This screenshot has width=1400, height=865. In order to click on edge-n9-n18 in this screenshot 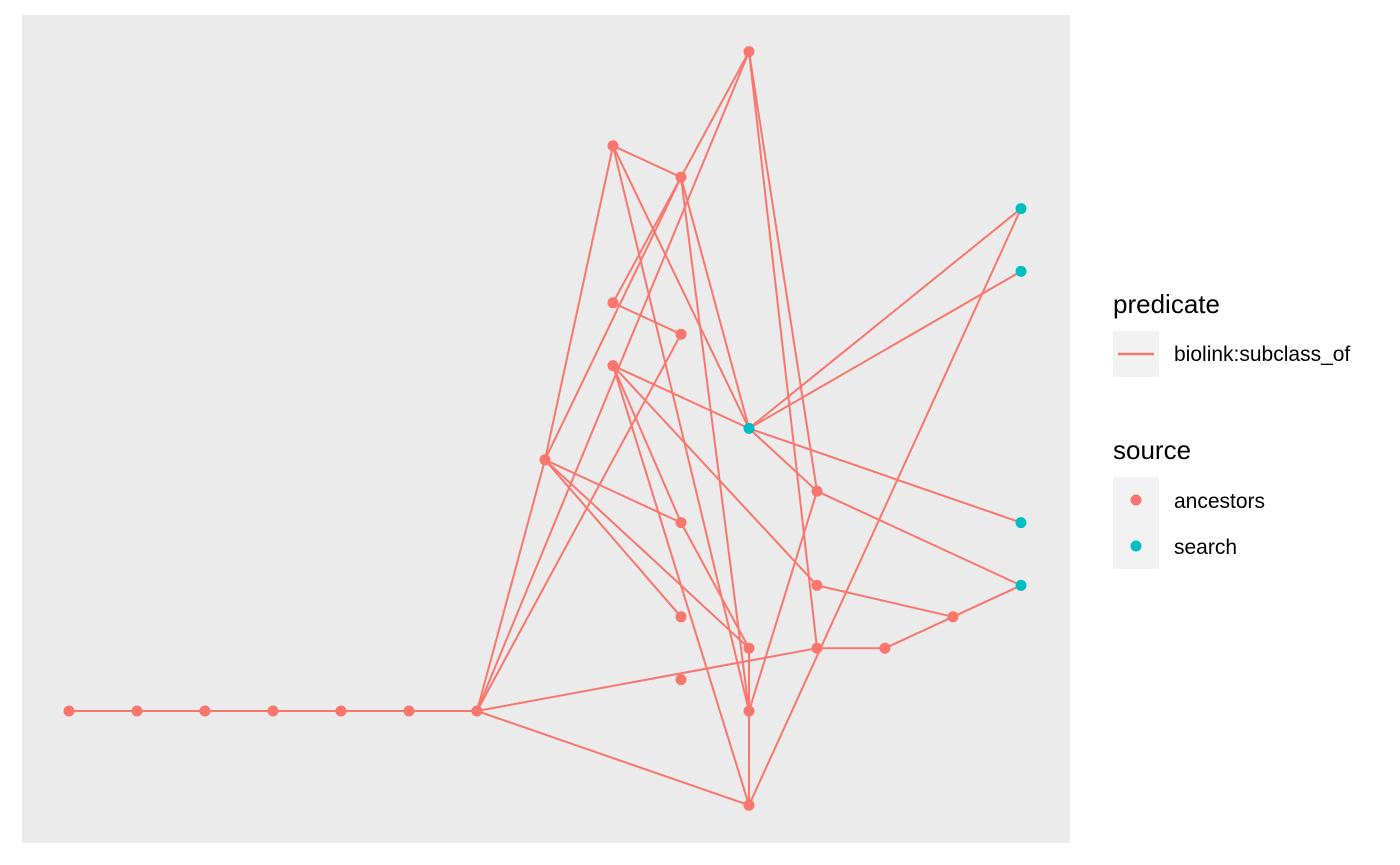, I will do `click(681, 287)`.